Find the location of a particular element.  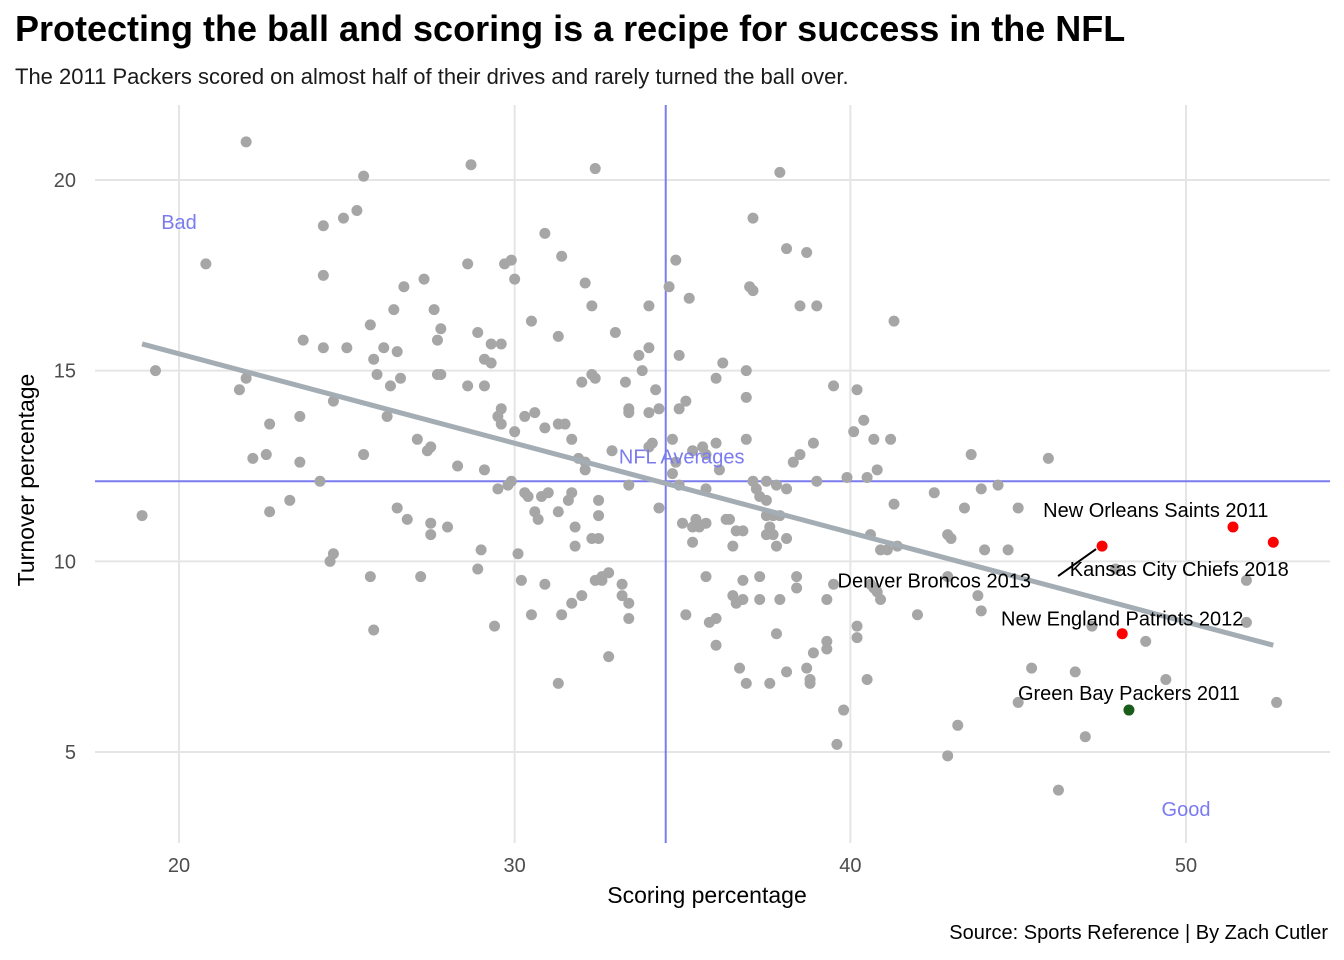

y-tick-label: 15 is located at coordinates (65, 372).